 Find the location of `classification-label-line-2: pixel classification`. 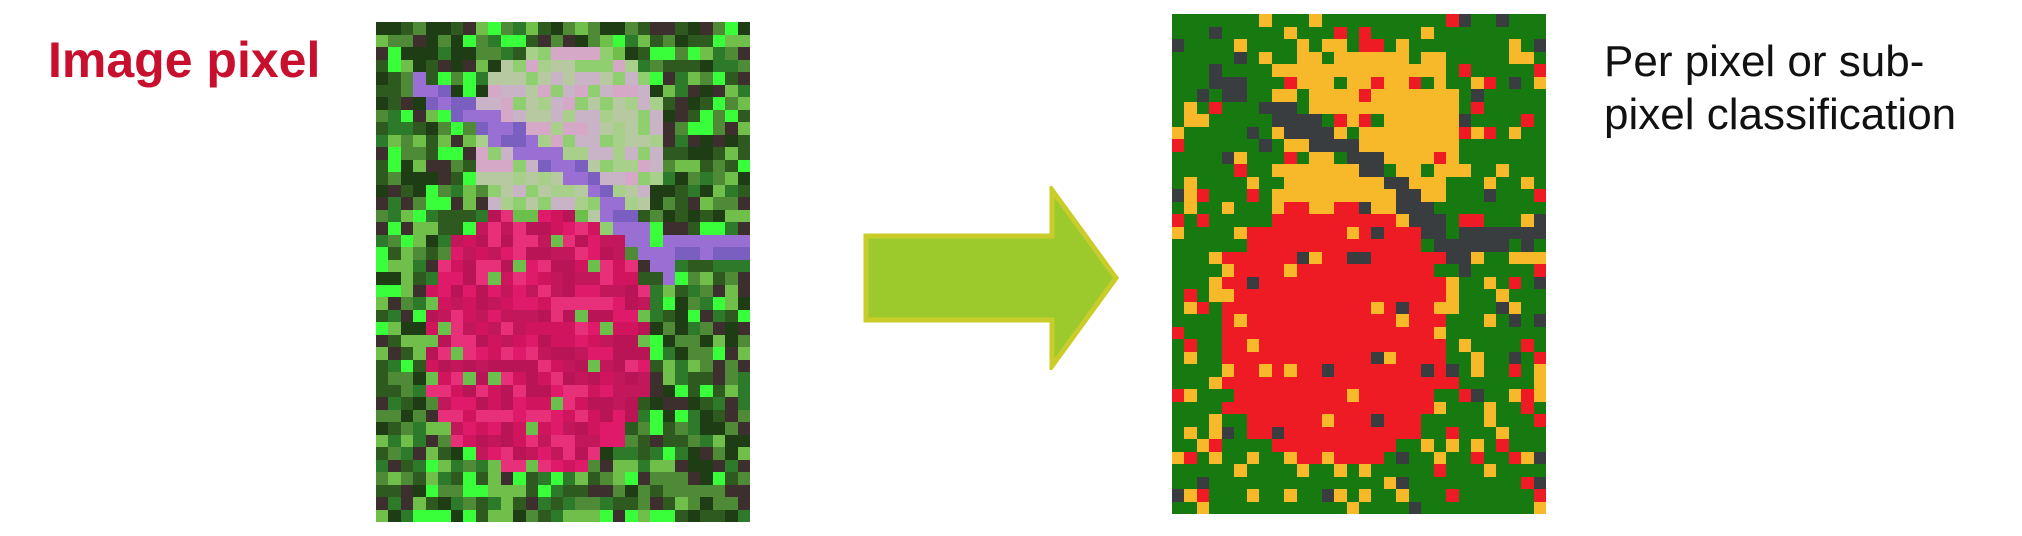

classification-label-line-2: pixel classification is located at coordinates (1780, 114).